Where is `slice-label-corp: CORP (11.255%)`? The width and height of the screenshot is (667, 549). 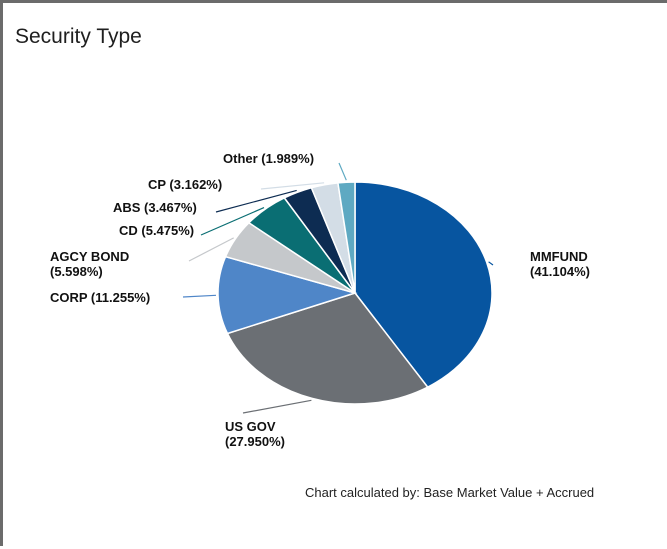
slice-label-corp: CORP (11.255%) is located at coordinates (100, 297).